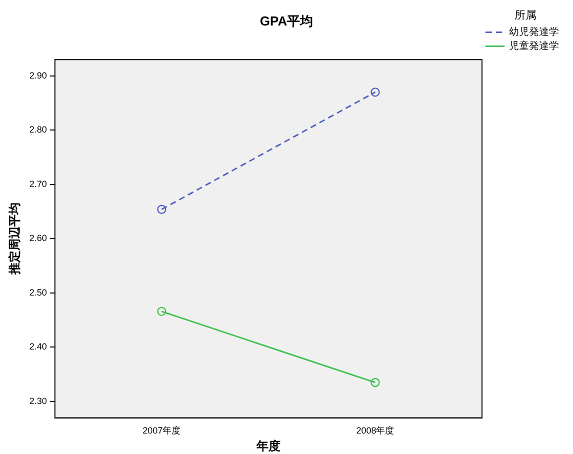 The image size is (573, 454). Describe the element at coordinates (15, 239) in the screenshot. I see `y-axis-title: 推定周辺平均` at that location.